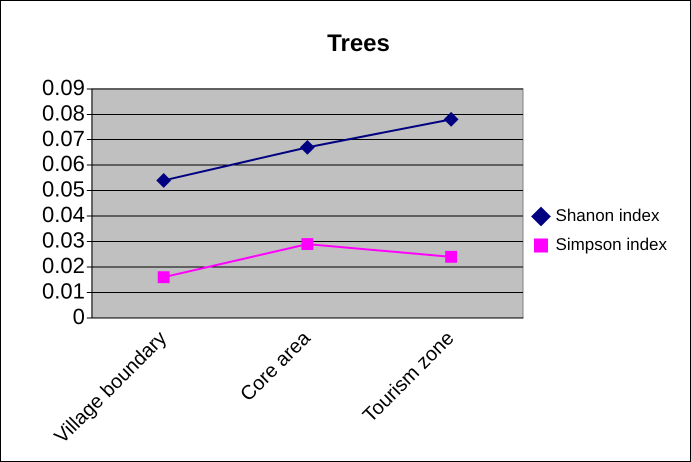  Describe the element at coordinates (276, 366) in the screenshot. I see `x-tick-label: Core area` at that location.